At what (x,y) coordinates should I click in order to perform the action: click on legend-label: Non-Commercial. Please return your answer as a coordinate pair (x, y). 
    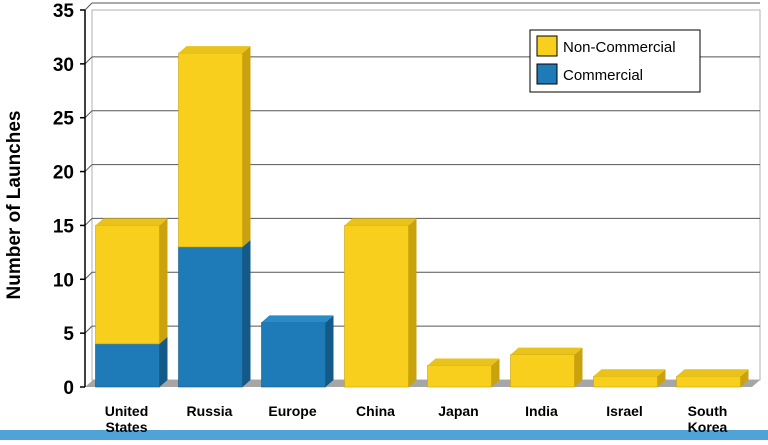
    Looking at the image, I should click on (619, 47).